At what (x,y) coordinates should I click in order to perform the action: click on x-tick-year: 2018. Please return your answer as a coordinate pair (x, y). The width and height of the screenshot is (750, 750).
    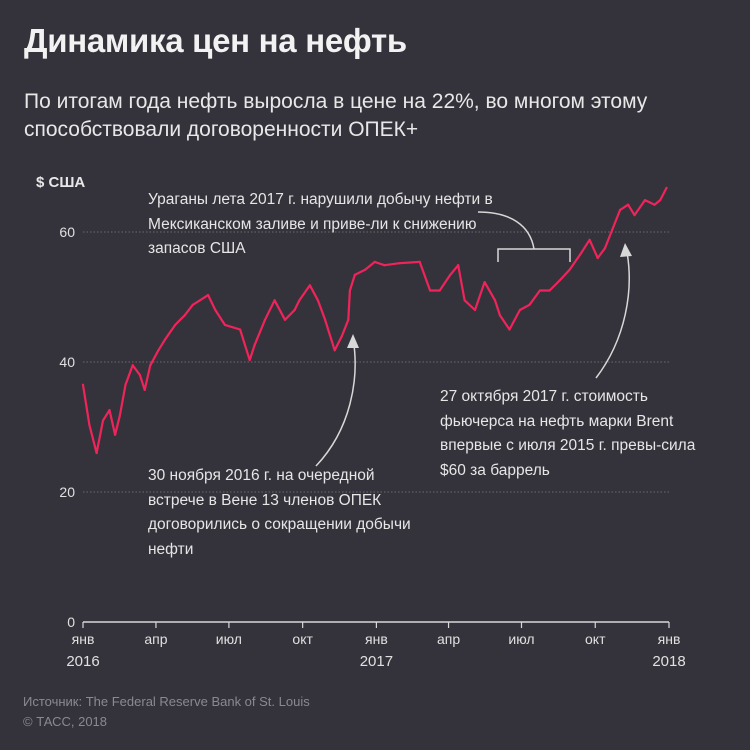
    Looking at the image, I should click on (668, 661).